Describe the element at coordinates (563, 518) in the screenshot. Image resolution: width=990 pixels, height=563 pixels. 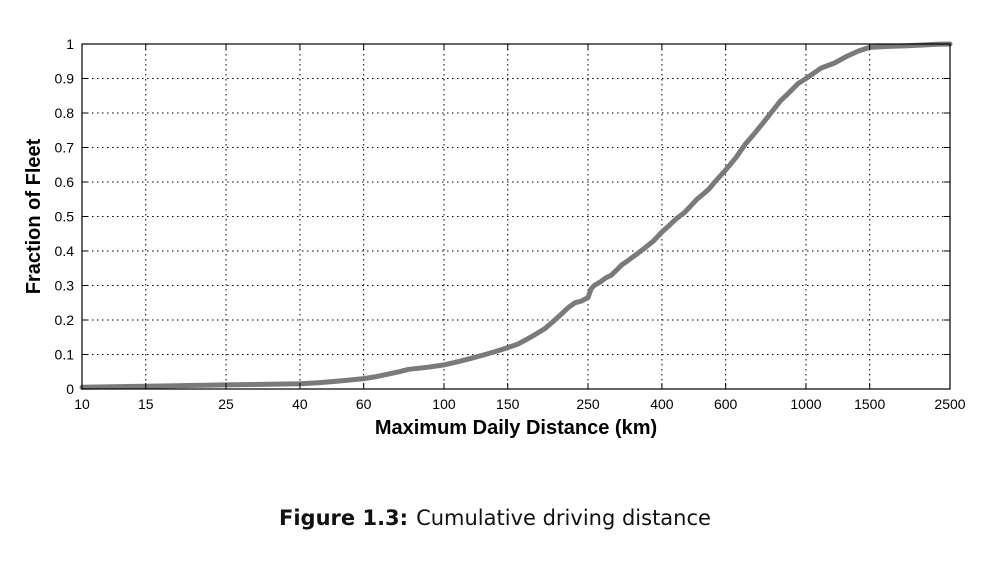
I see `caption-text: Cumulative driving distance` at that location.